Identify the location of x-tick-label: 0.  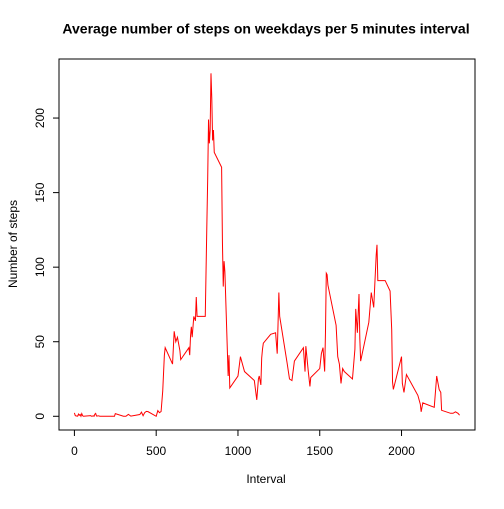
(74, 451).